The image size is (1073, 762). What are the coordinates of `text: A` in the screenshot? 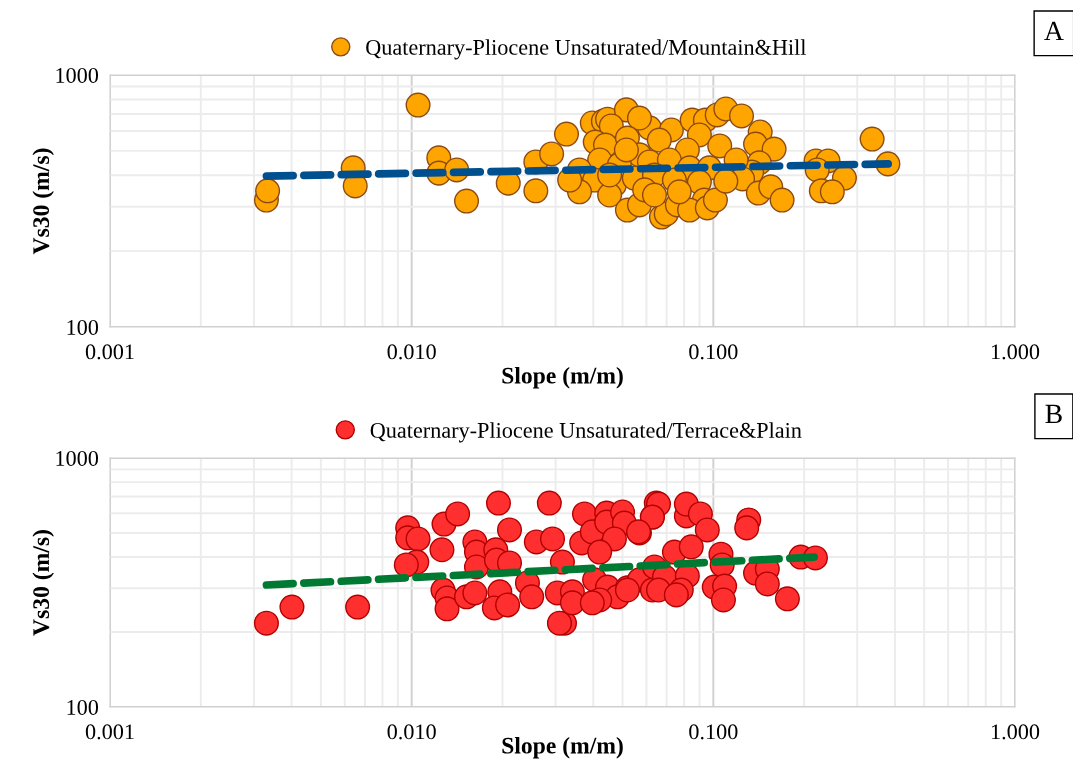 It's located at (1054, 31).